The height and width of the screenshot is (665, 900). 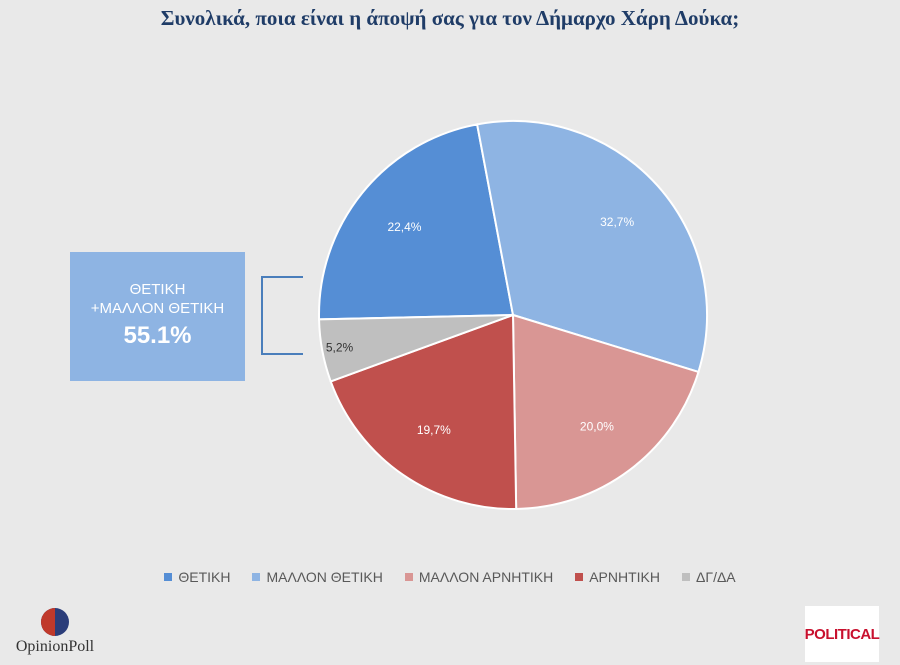 What do you see at coordinates (716, 577) in the screenshot?
I see `legend-label-4: ΔΓ/ΔΑ` at bounding box center [716, 577].